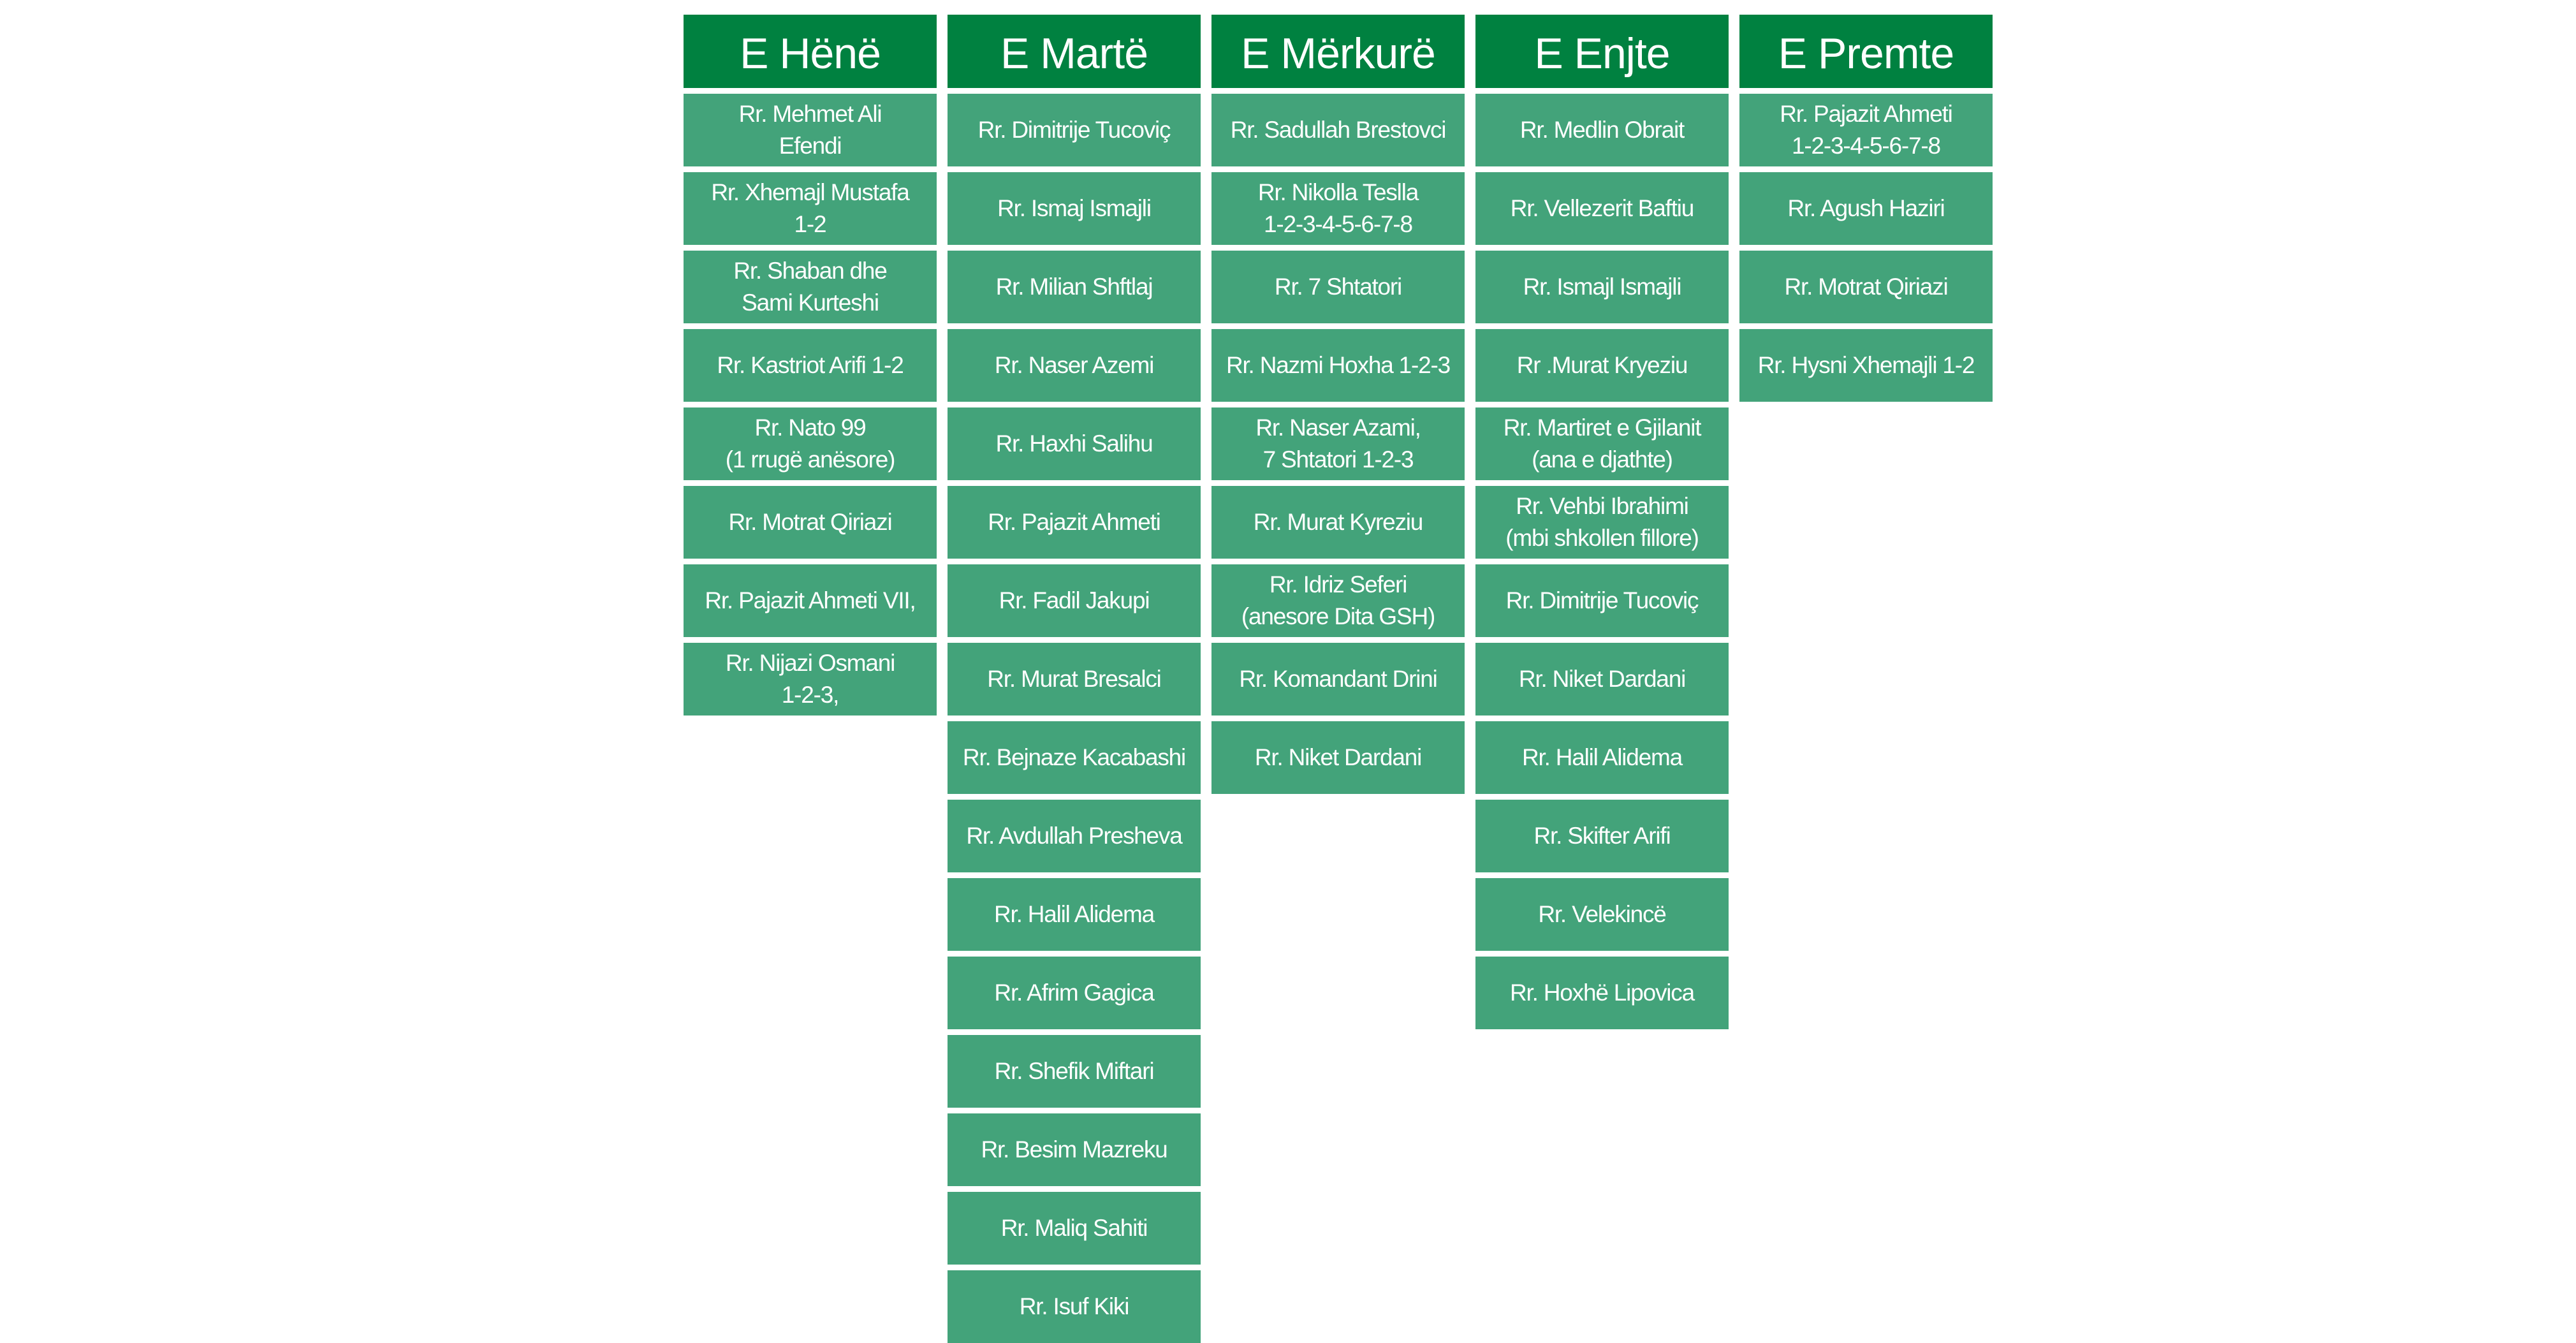 This screenshot has width=2576, height=1343. I want to click on street-cell: Rr. Murat Bresalci, so click(1074, 679).